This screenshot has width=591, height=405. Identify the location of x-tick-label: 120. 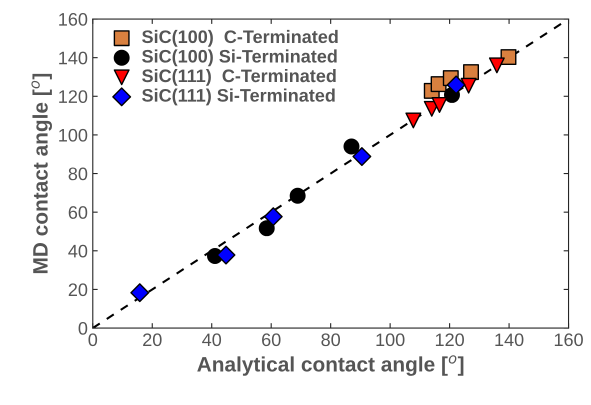
(450, 339).